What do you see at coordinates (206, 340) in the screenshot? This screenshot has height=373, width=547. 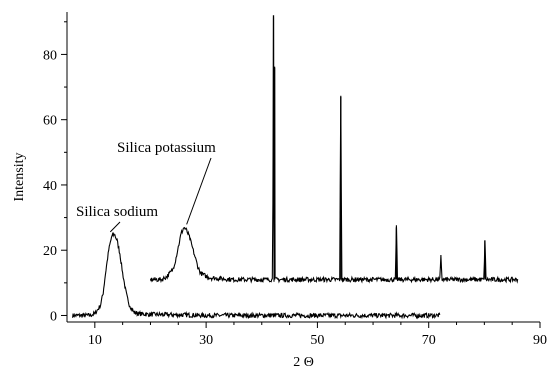 I see `x-tick-label: 30` at bounding box center [206, 340].